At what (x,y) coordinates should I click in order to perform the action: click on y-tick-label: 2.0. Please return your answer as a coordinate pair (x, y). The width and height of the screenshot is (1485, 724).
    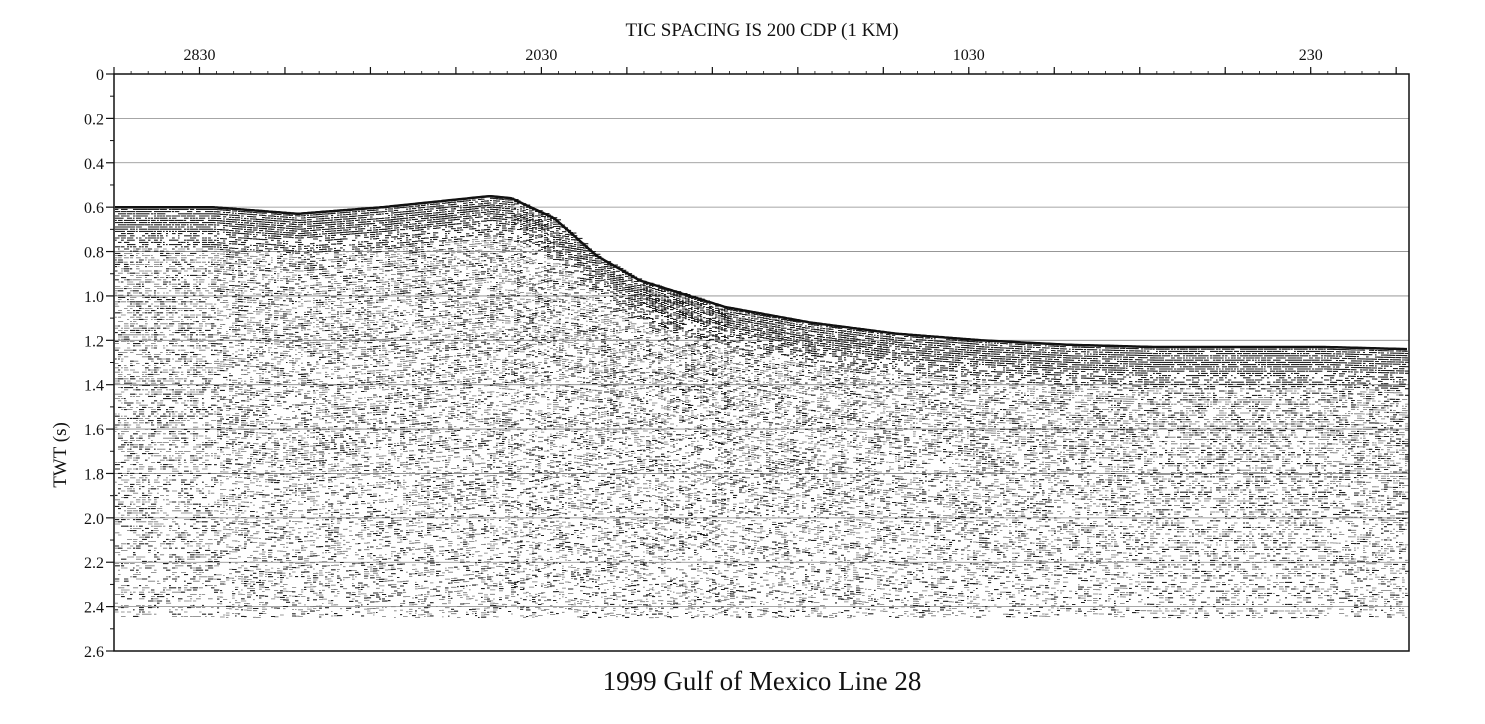
    Looking at the image, I should click on (94, 519).